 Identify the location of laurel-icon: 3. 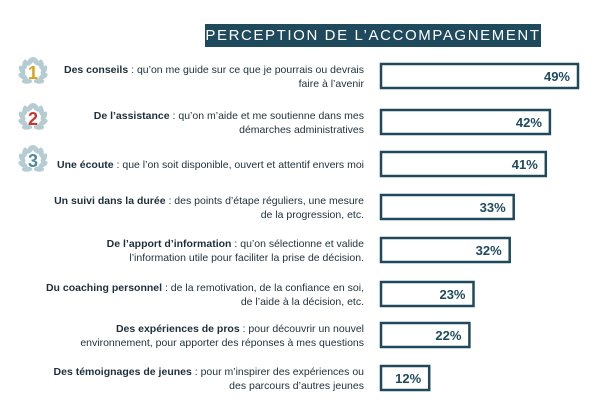
(33, 158).